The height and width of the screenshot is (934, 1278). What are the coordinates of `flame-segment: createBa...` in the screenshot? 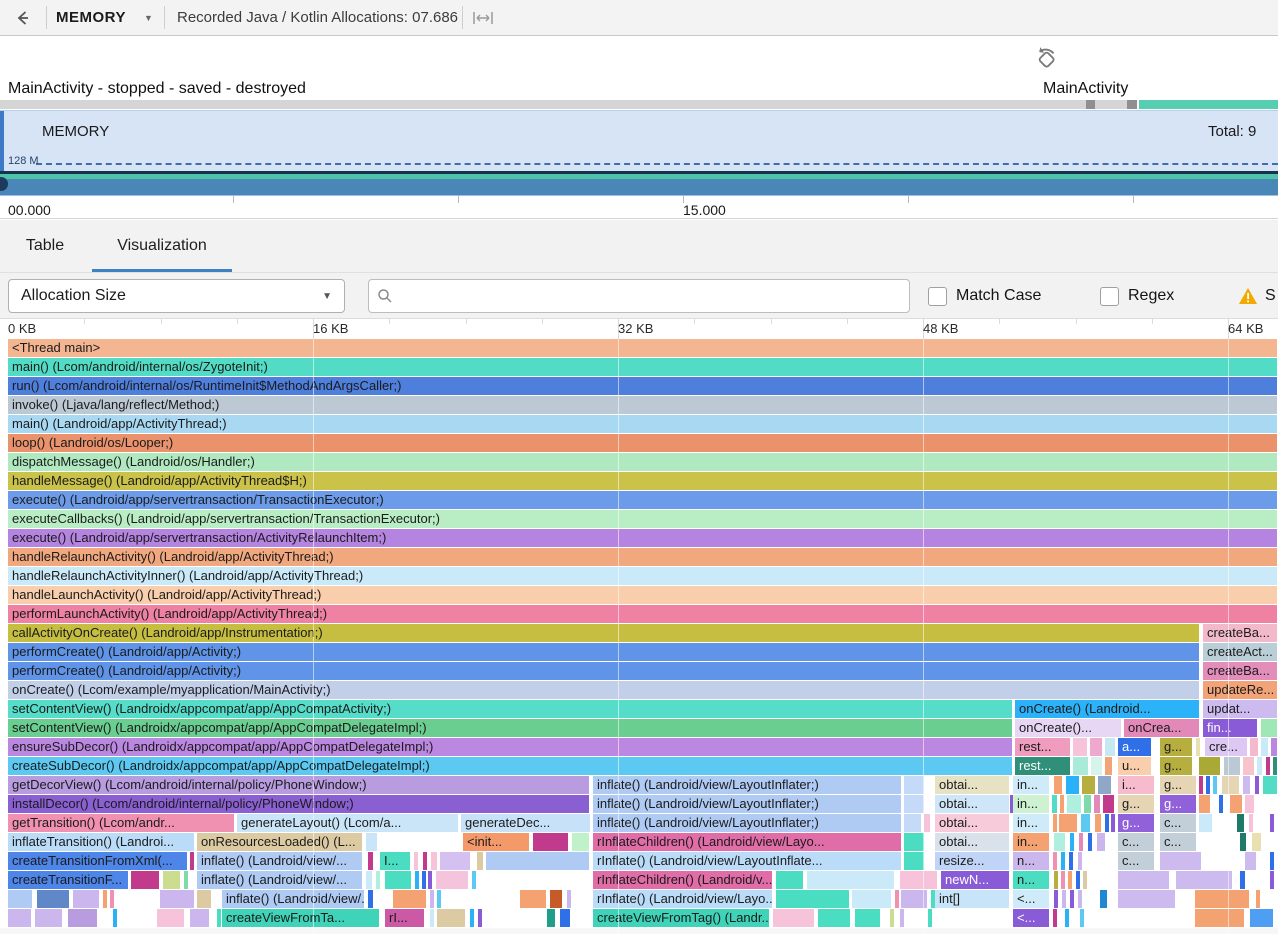 It's located at (1240, 671).